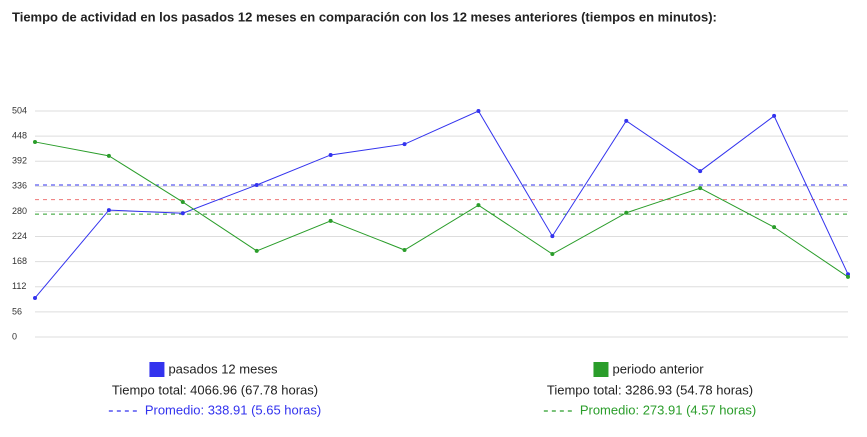  What do you see at coordinates (19, 236) in the screenshot?
I see `y-tick-label: 224` at bounding box center [19, 236].